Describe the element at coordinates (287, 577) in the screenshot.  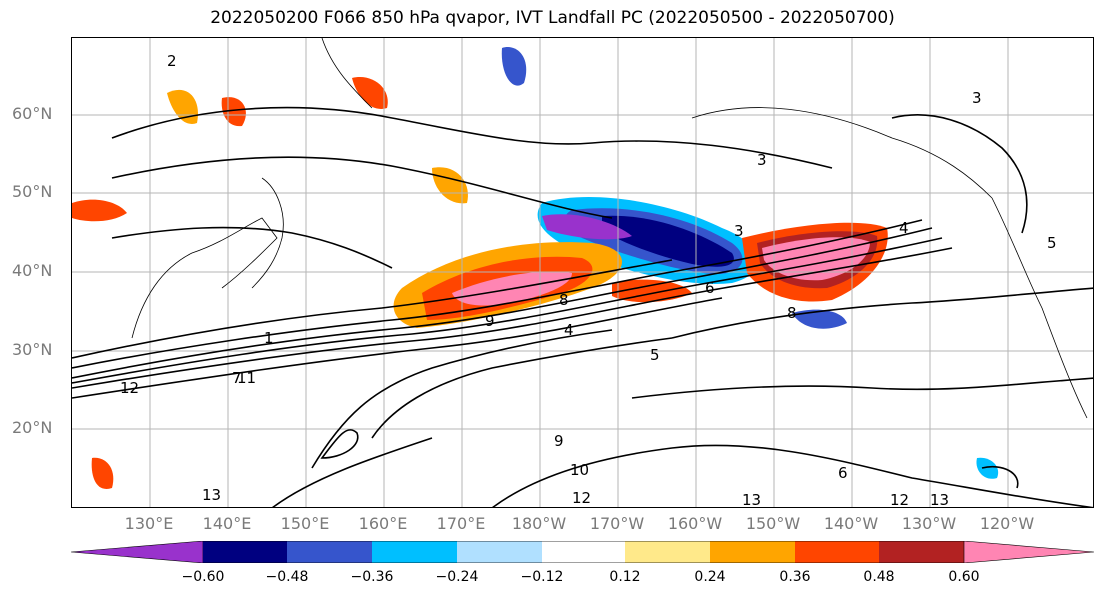
I see `colorbar-tick: −0.48` at that location.